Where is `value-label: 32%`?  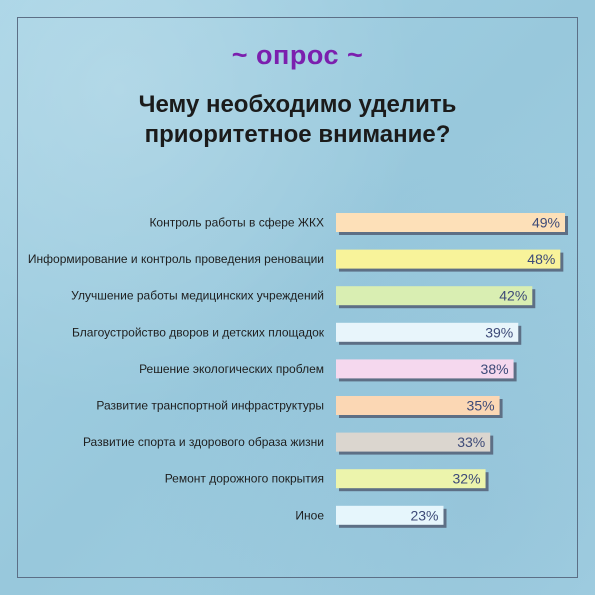 value-label: 32% is located at coordinates (467, 479).